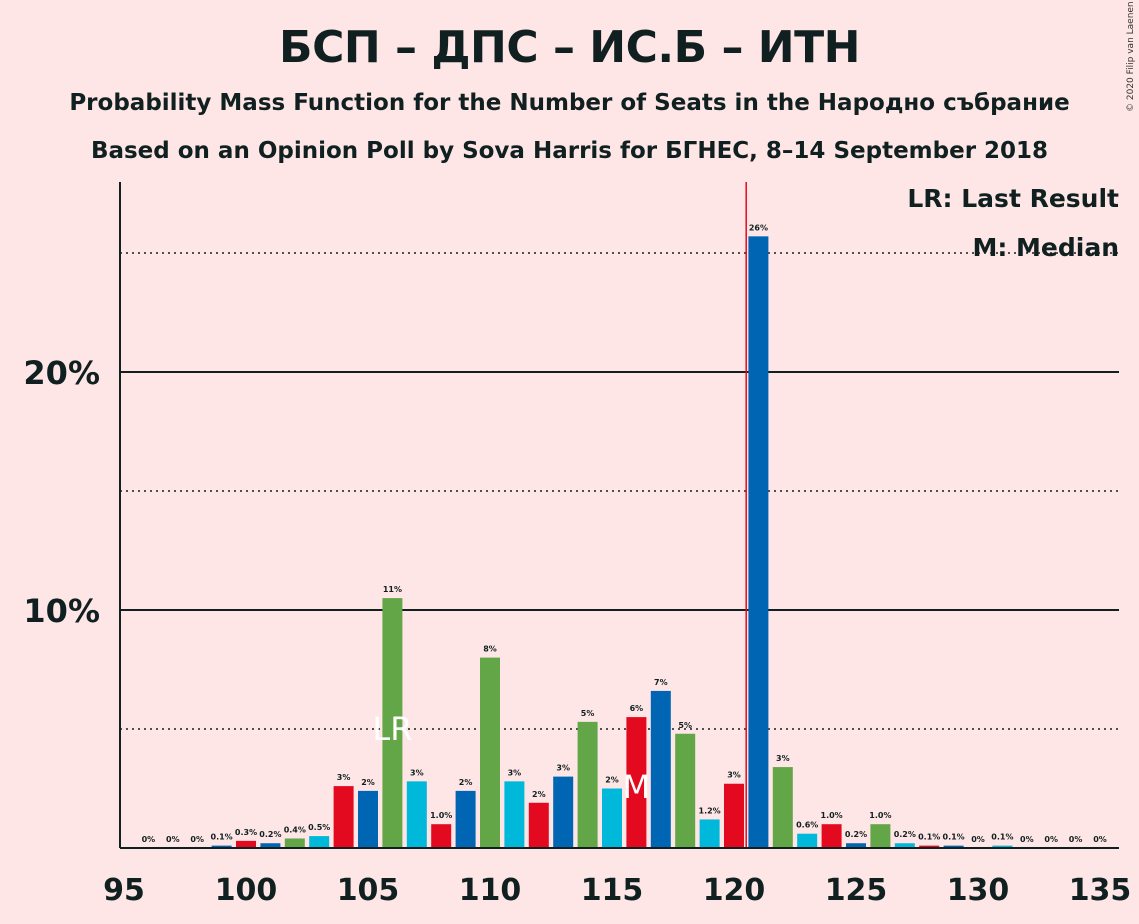 The image size is (1139, 924). What do you see at coordinates (856, 834) in the screenshot?
I see `data-label-125: 0.2%` at bounding box center [856, 834].